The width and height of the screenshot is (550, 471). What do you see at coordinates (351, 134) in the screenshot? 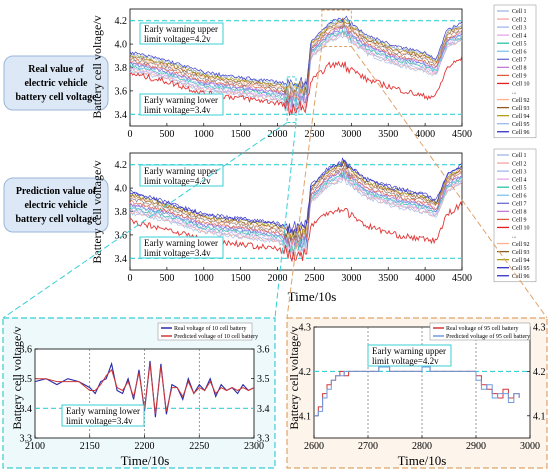
I see `real-xtick: 3000` at bounding box center [351, 134].